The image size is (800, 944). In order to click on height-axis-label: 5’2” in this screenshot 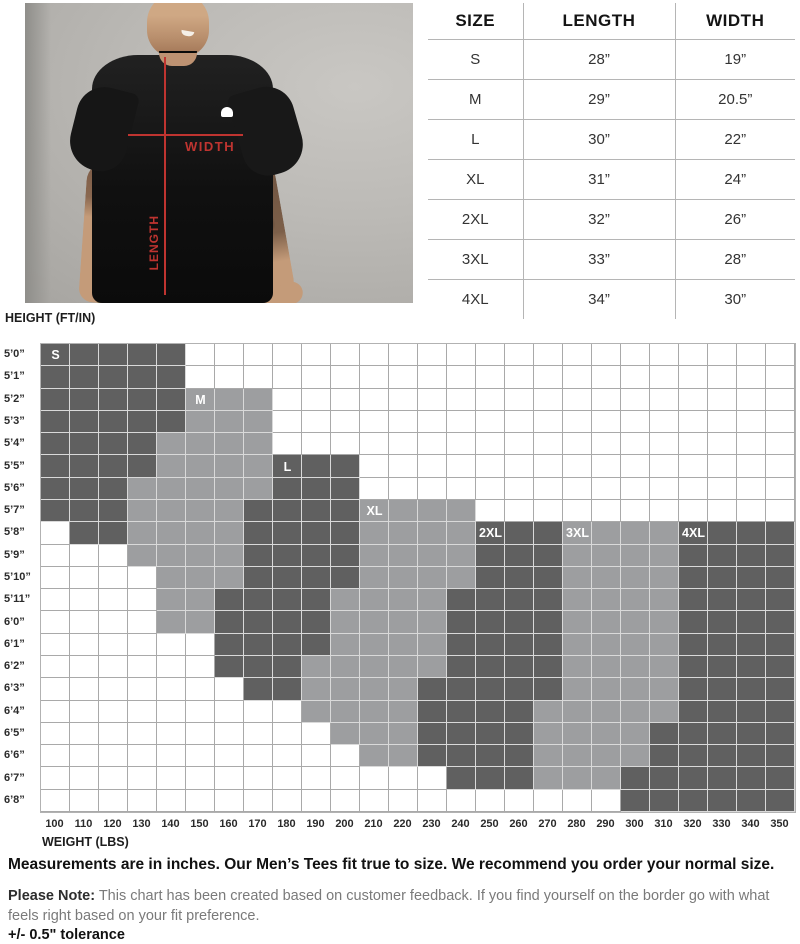, I will do `click(14, 398)`.